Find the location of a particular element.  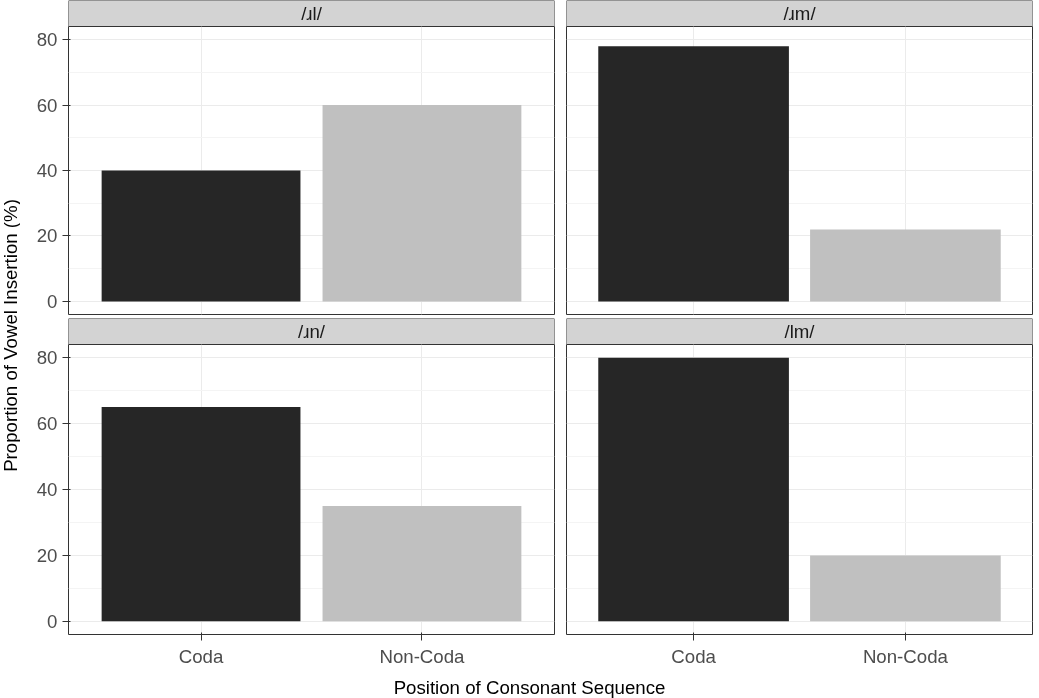

chart-title: /ɹn/ is located at coordinates (312, 331).